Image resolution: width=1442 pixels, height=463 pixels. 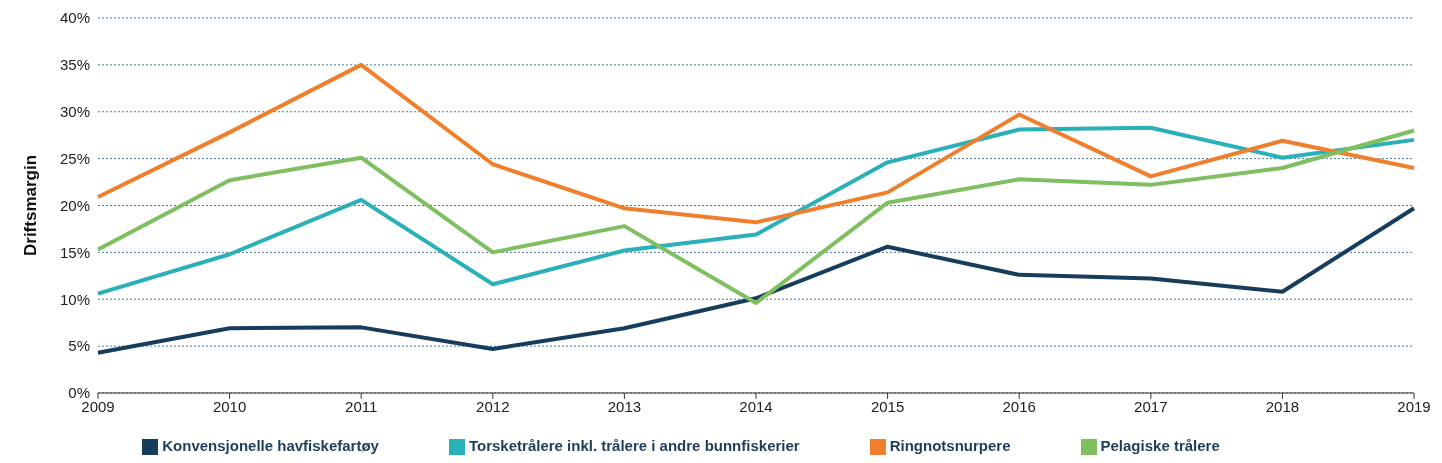 I want to click on x-tick-label: 2013, so click(x=624, y=406).